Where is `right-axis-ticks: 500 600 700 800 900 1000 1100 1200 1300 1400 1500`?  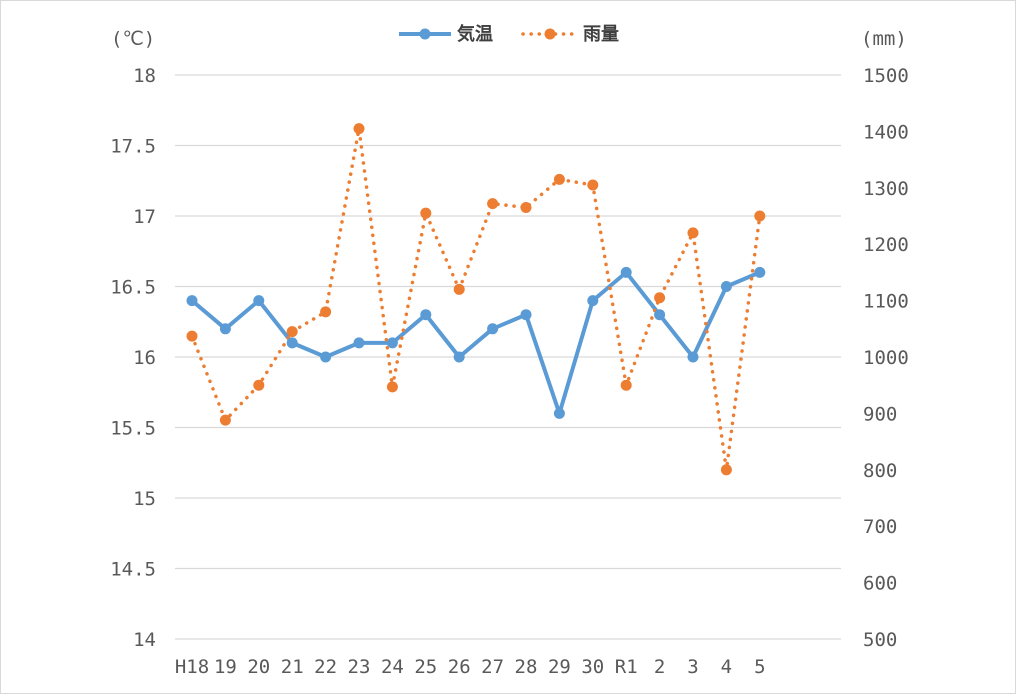 right-axis-ticks: 500 600 700 800 900 1000 1100 1200 1300 1400 1500 is located at coordinates (886, 358).